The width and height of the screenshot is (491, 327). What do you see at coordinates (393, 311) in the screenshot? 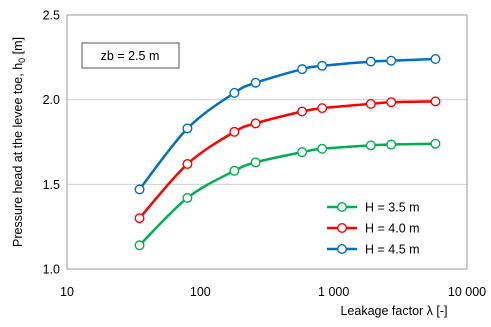
I see `x-axis-title: Leakage factor λ [-]` at bounding box center [393, 311].